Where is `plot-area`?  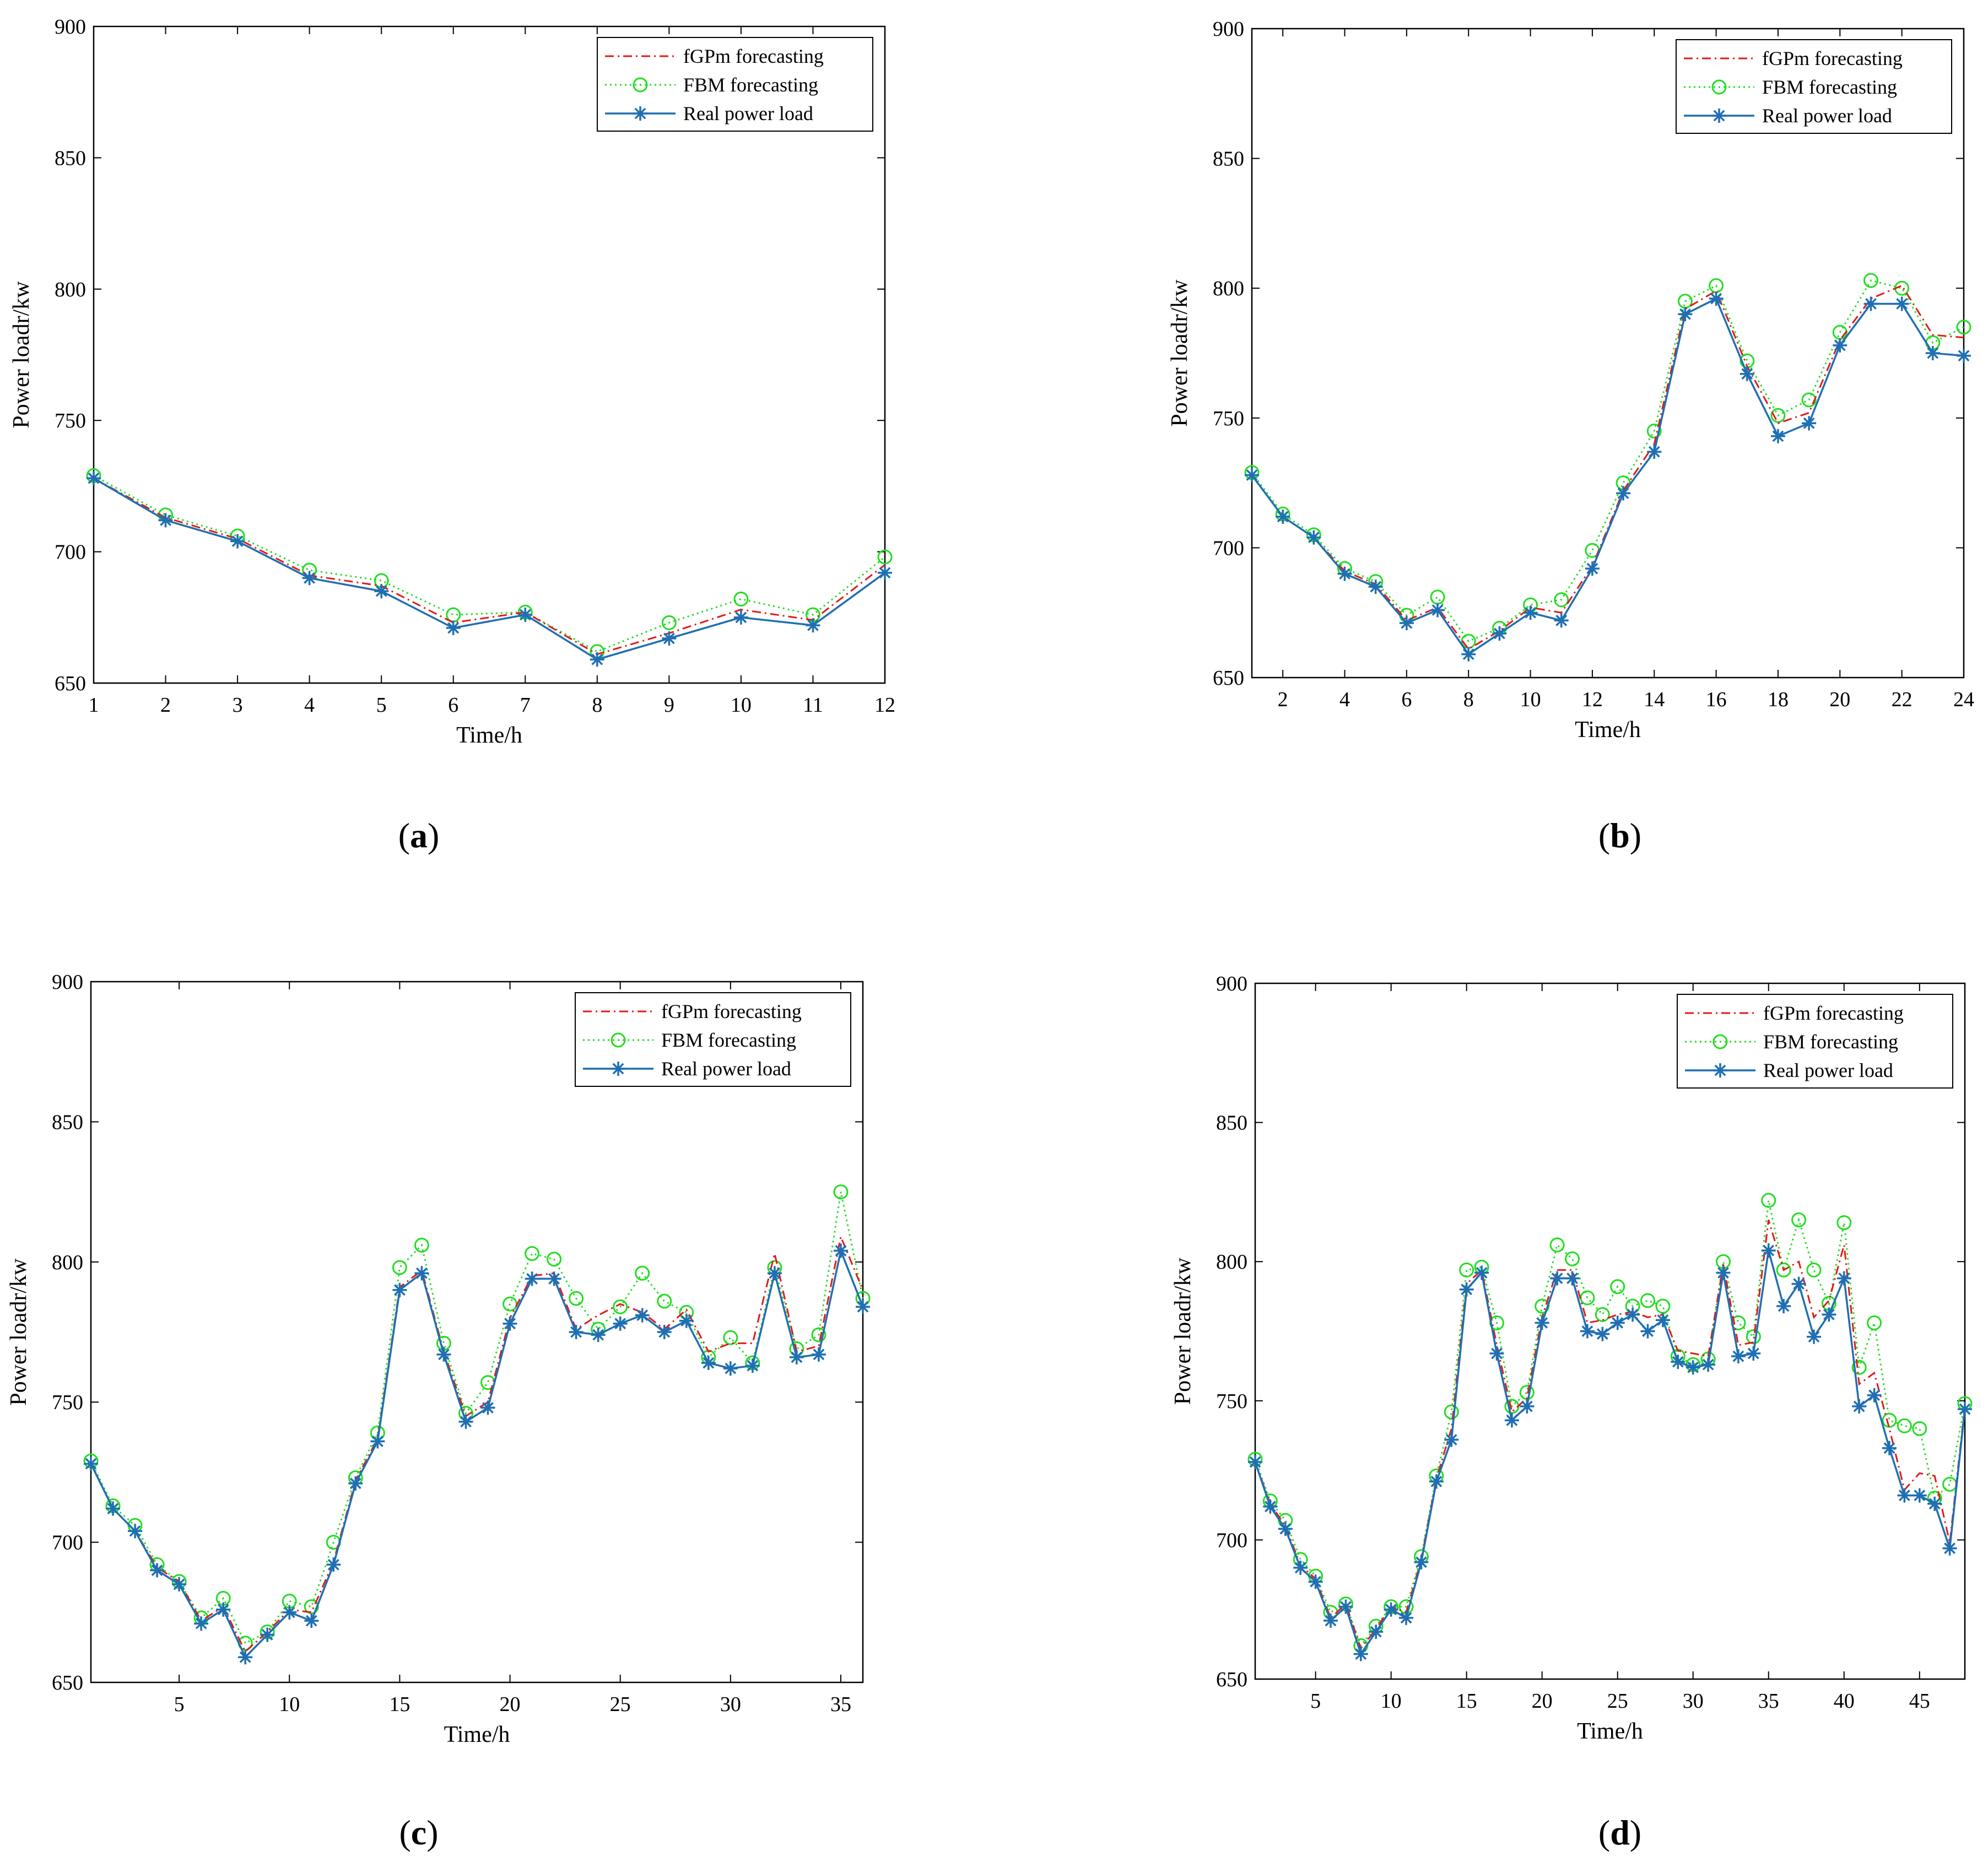
plot-area is located at coordinates (1610, 1331).